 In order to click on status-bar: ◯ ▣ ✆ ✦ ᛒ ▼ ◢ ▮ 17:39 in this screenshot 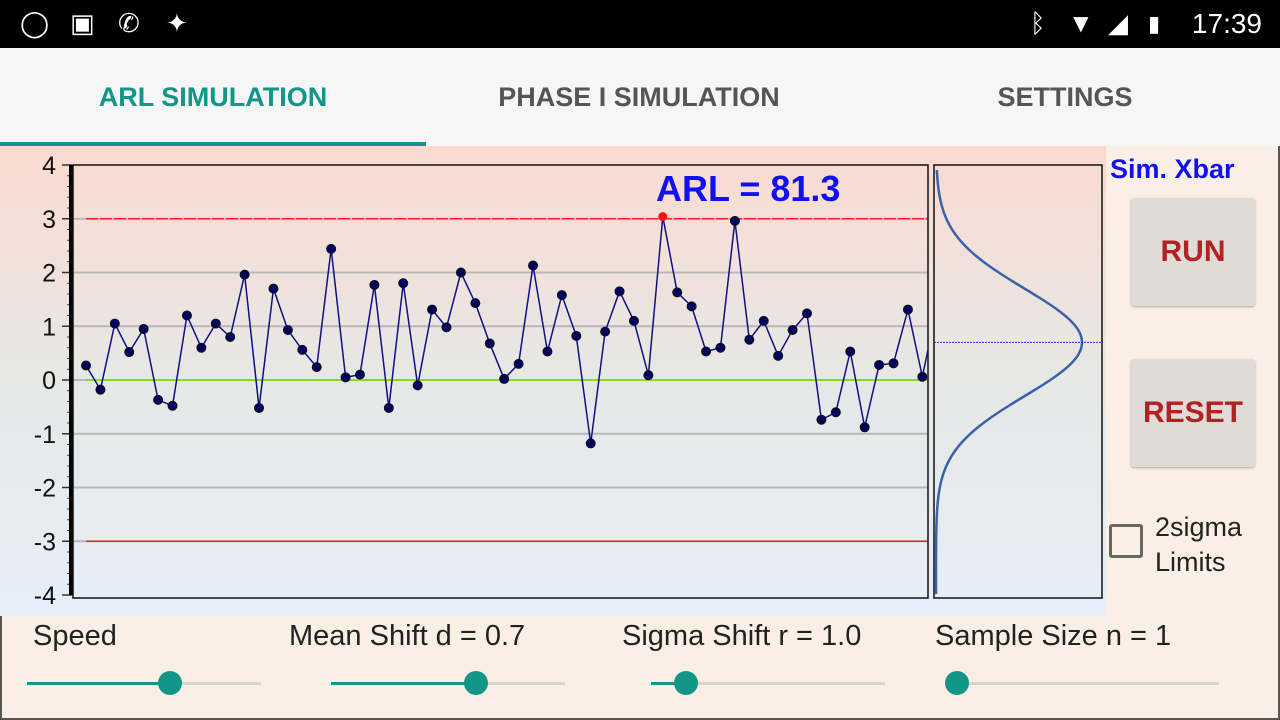, I will do `click(640, 24)`.